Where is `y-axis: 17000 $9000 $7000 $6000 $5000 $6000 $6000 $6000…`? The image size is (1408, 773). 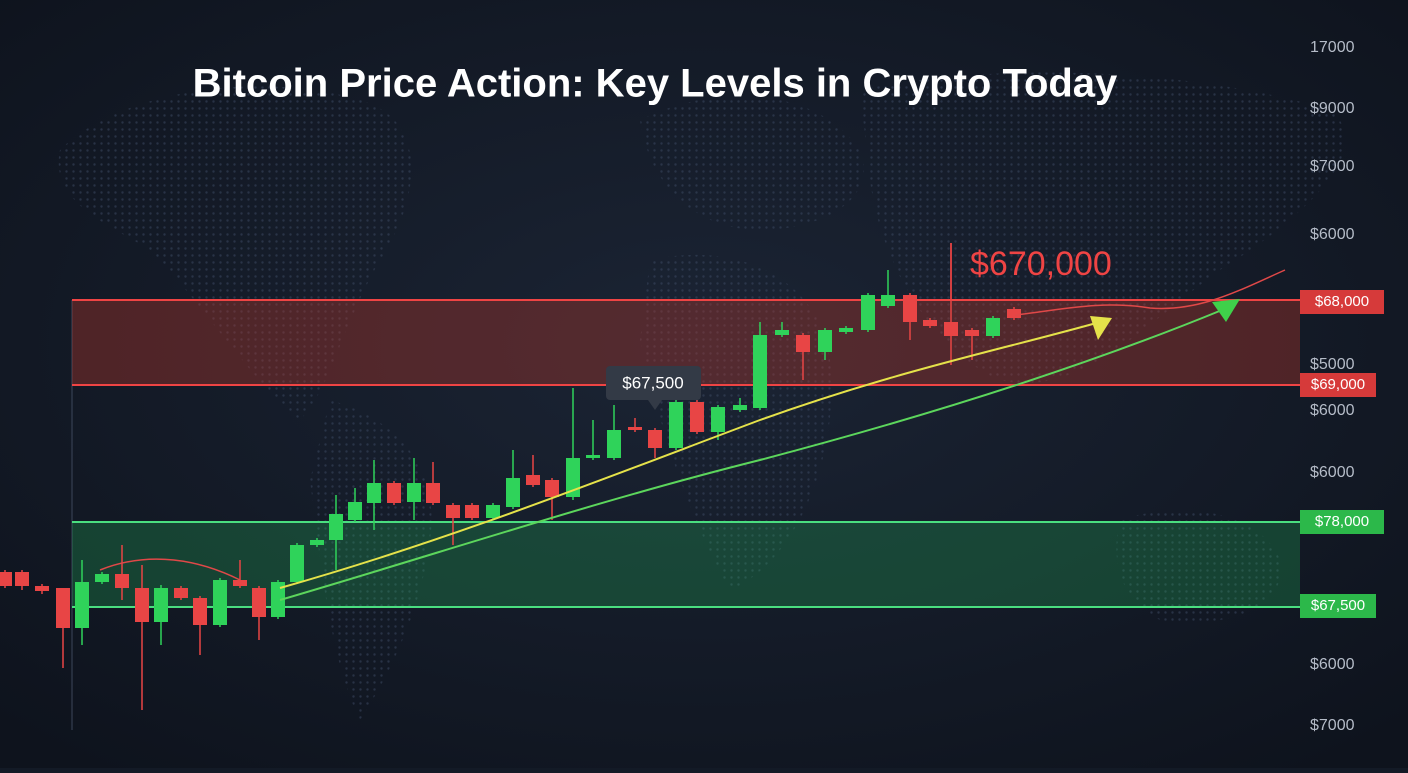
y-axis: 17000 $9000 $7000 $6000 $5000 $6000 $6000 $6000… is located at coordinates (1332, 386).